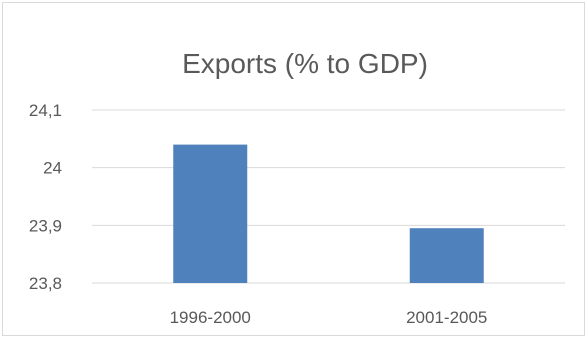 This screenshot has width=588, height=339. What do you see at coordinates (45, 197) in the screenshot?
I see `y-axis-tick-labels: 23,8 23,9 24 24,1` at bounding box center [45, 197].